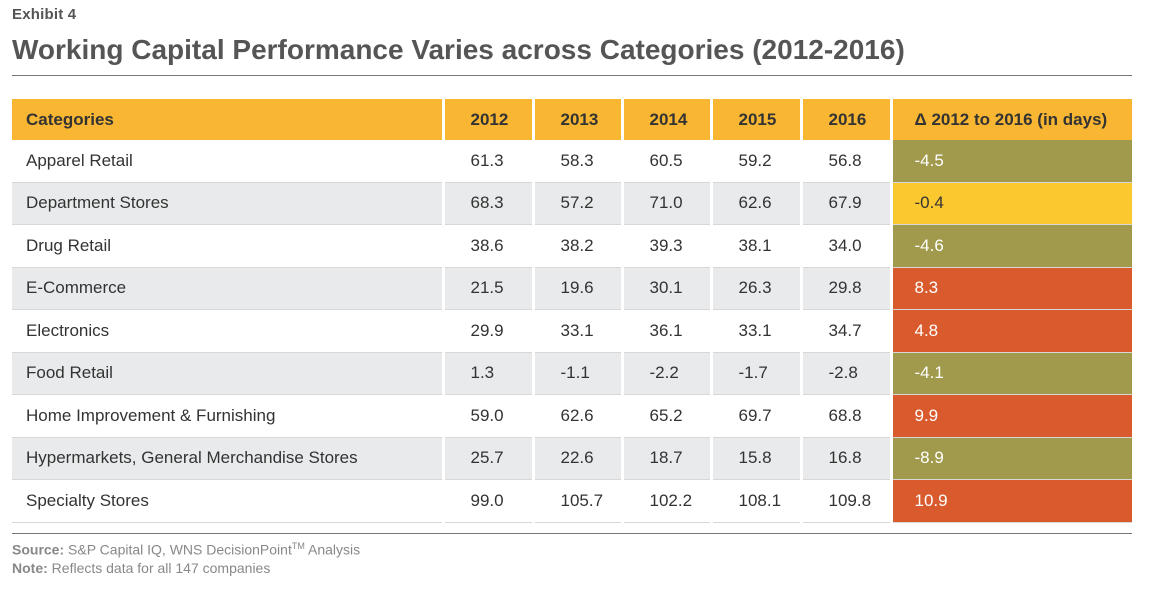 This screenshot has width=1150, height=593. Describe the element at coordinates (1011, 331) in the screenshot. I see `delta-cell: 4.8` at that location.